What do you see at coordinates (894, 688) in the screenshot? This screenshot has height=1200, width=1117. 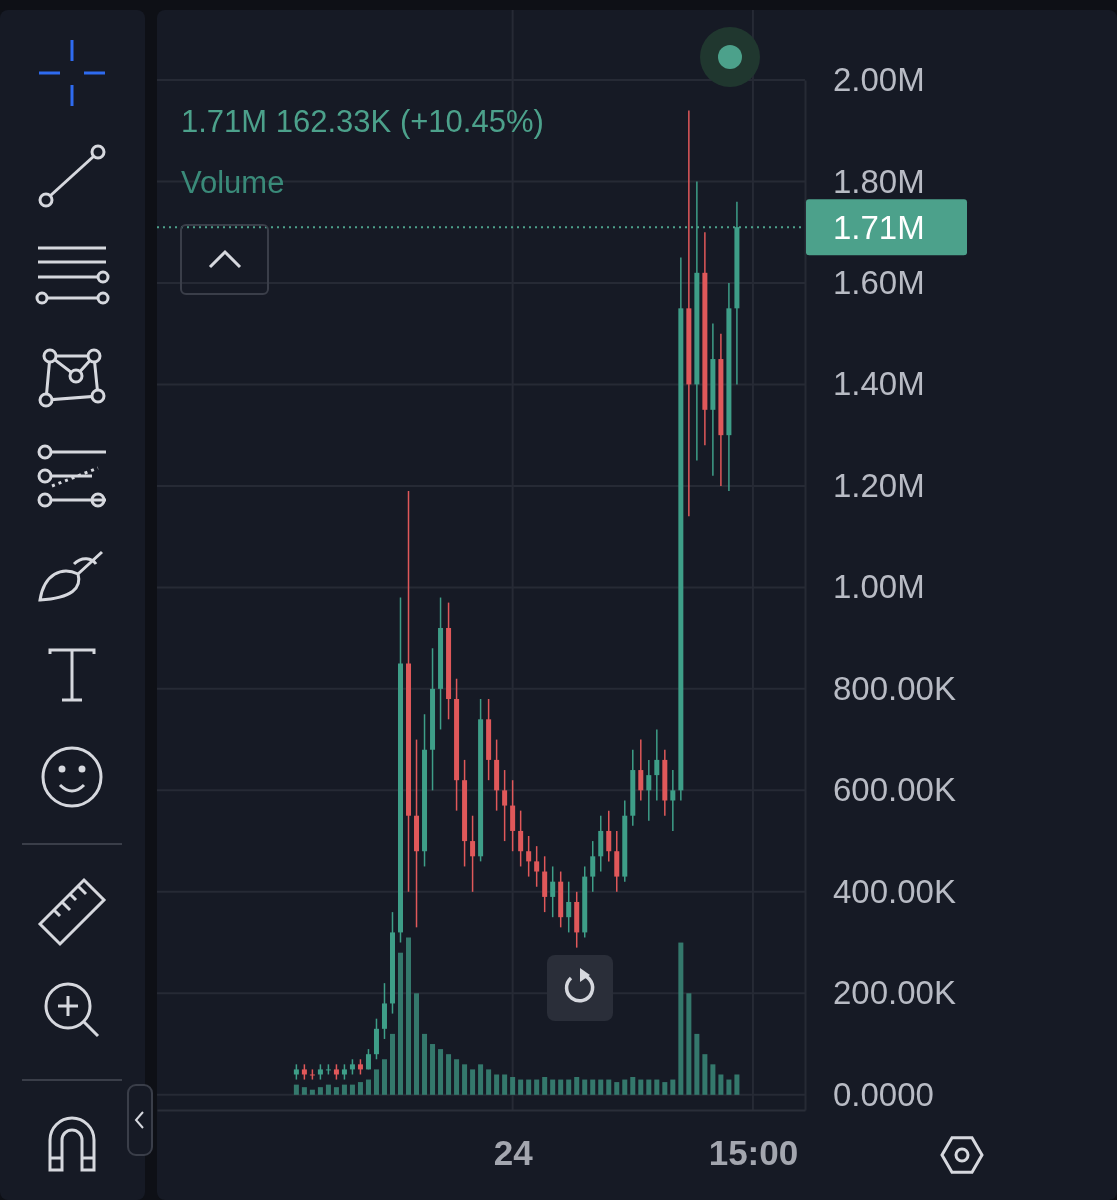 I see `y-tick-label: 800.00K` at bounding box center [894, 688].